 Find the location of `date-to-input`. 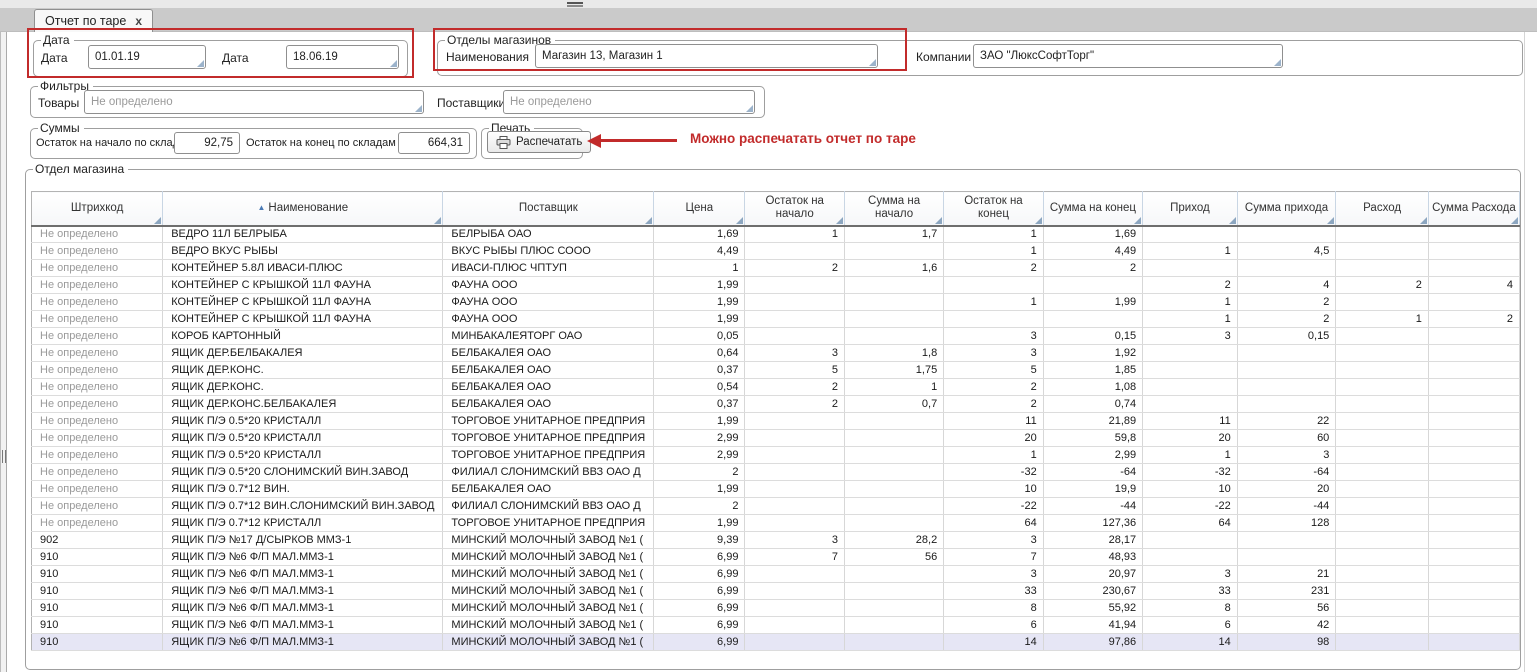

date-to-input is located at coordinates (342, 57).